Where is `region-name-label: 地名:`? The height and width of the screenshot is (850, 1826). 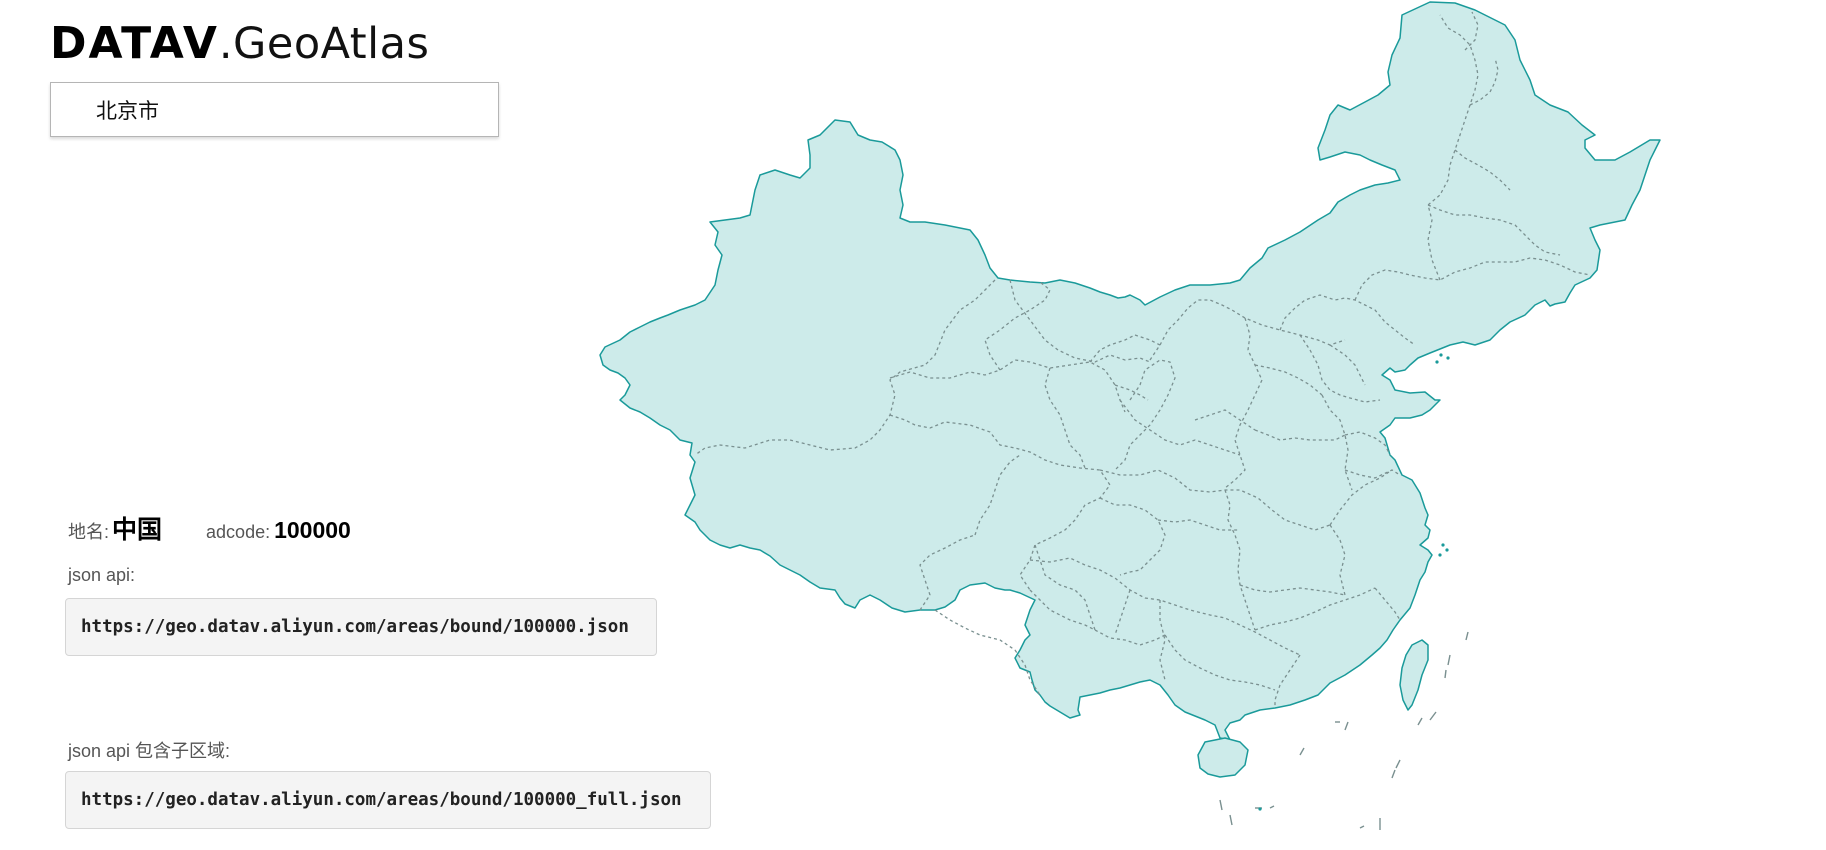 region-name-label: 地名: is located at coordinates (89, 532).